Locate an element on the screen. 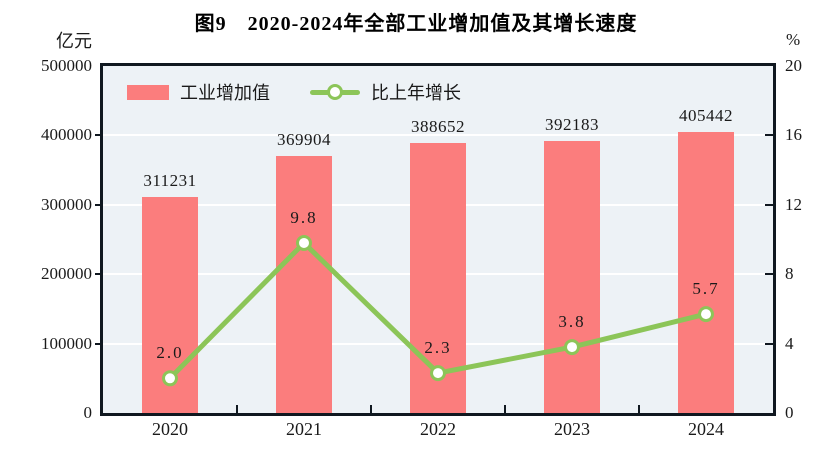  left-axis-tick-label: 400000 is located at coordinates (66, 135).